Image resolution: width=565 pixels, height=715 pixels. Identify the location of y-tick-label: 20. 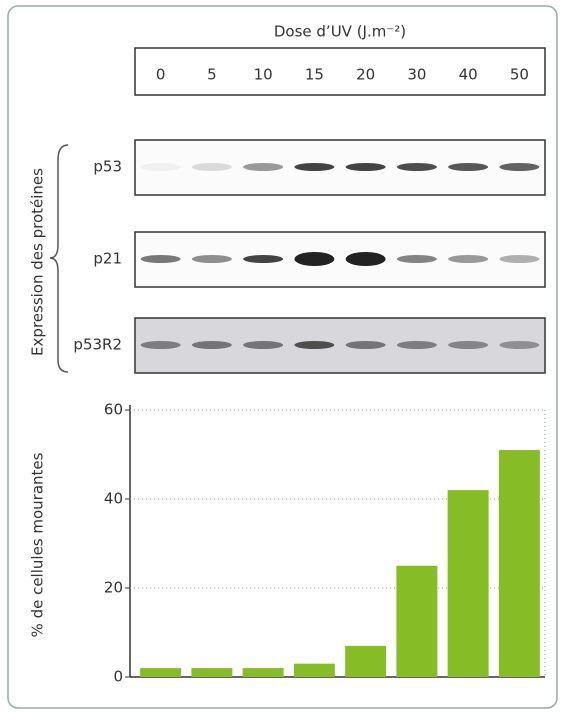
(113, 588).